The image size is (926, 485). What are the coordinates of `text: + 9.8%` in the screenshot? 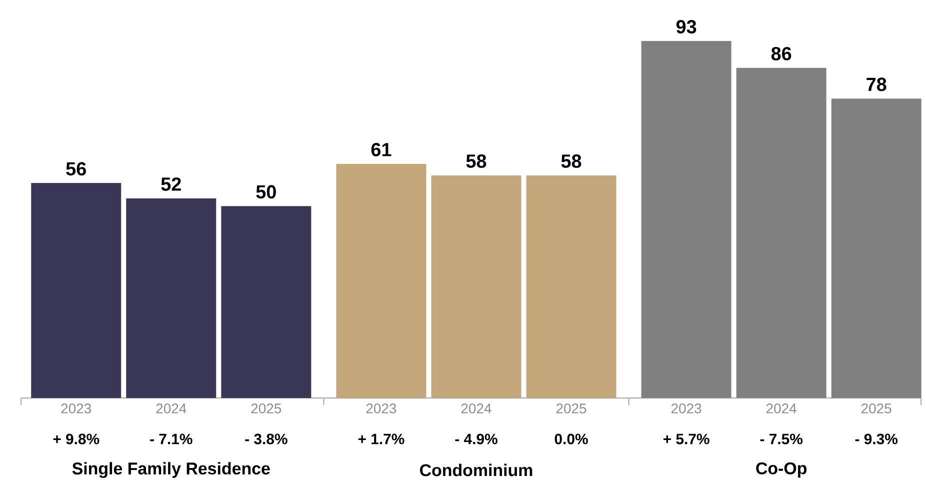 It's located at (76, 439).